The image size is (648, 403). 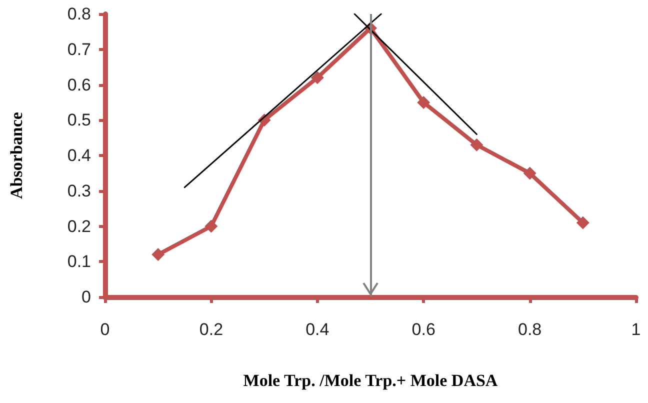 What do you see at coordinates (79, 14) in the screenshot?
I see `y-tick-label: 0.8` at bounding box center [79, 14].